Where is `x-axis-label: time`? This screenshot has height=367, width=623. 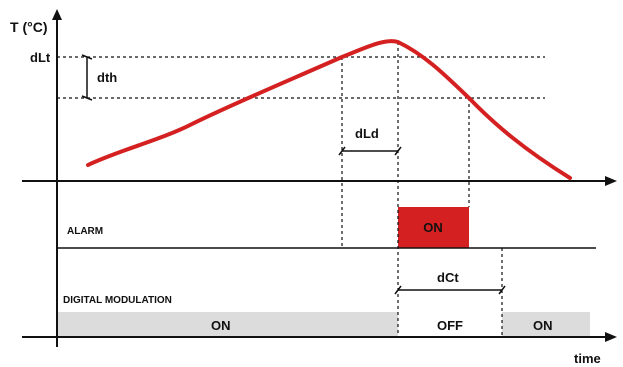
x-axis-label: time is located at coordinates (587, 358).